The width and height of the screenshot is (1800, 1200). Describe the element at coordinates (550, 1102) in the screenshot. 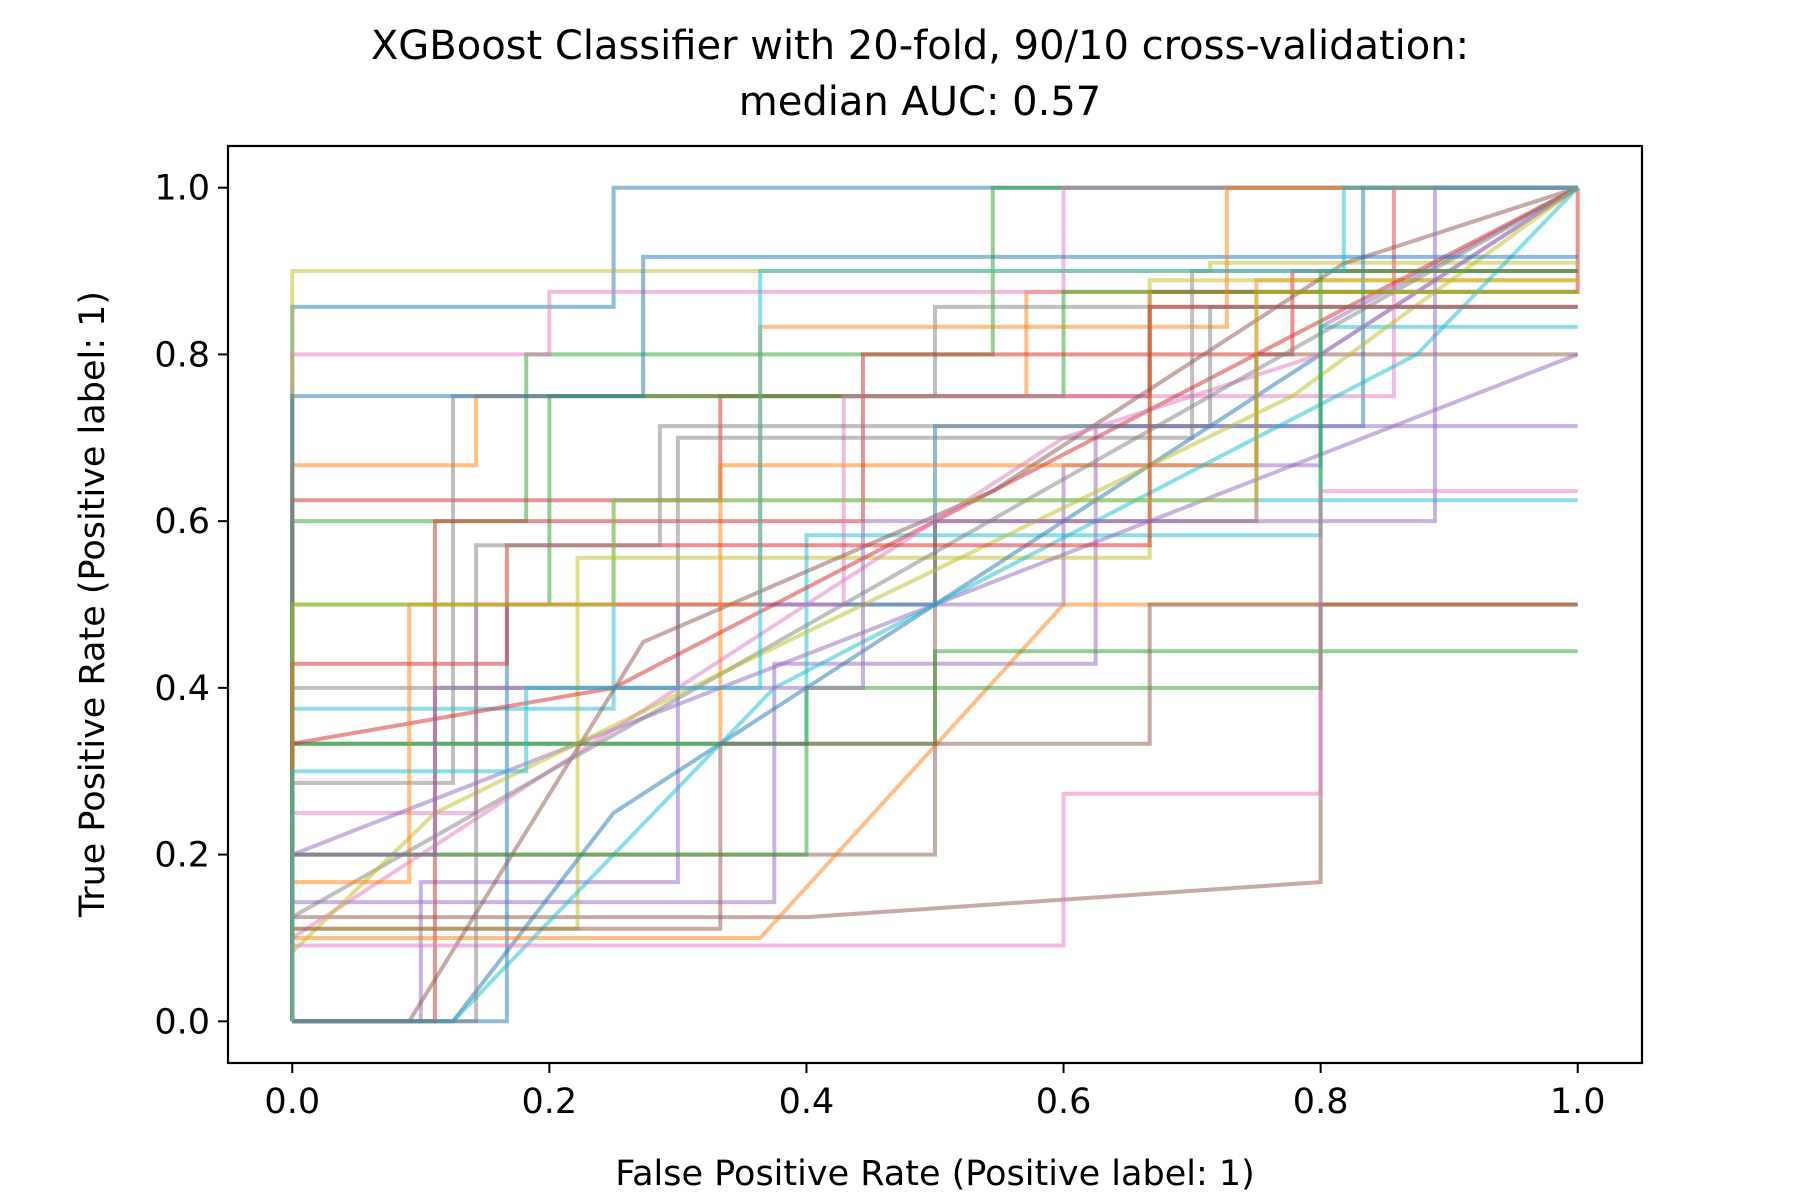

I see `x-tick-label: 0.2` at that location.